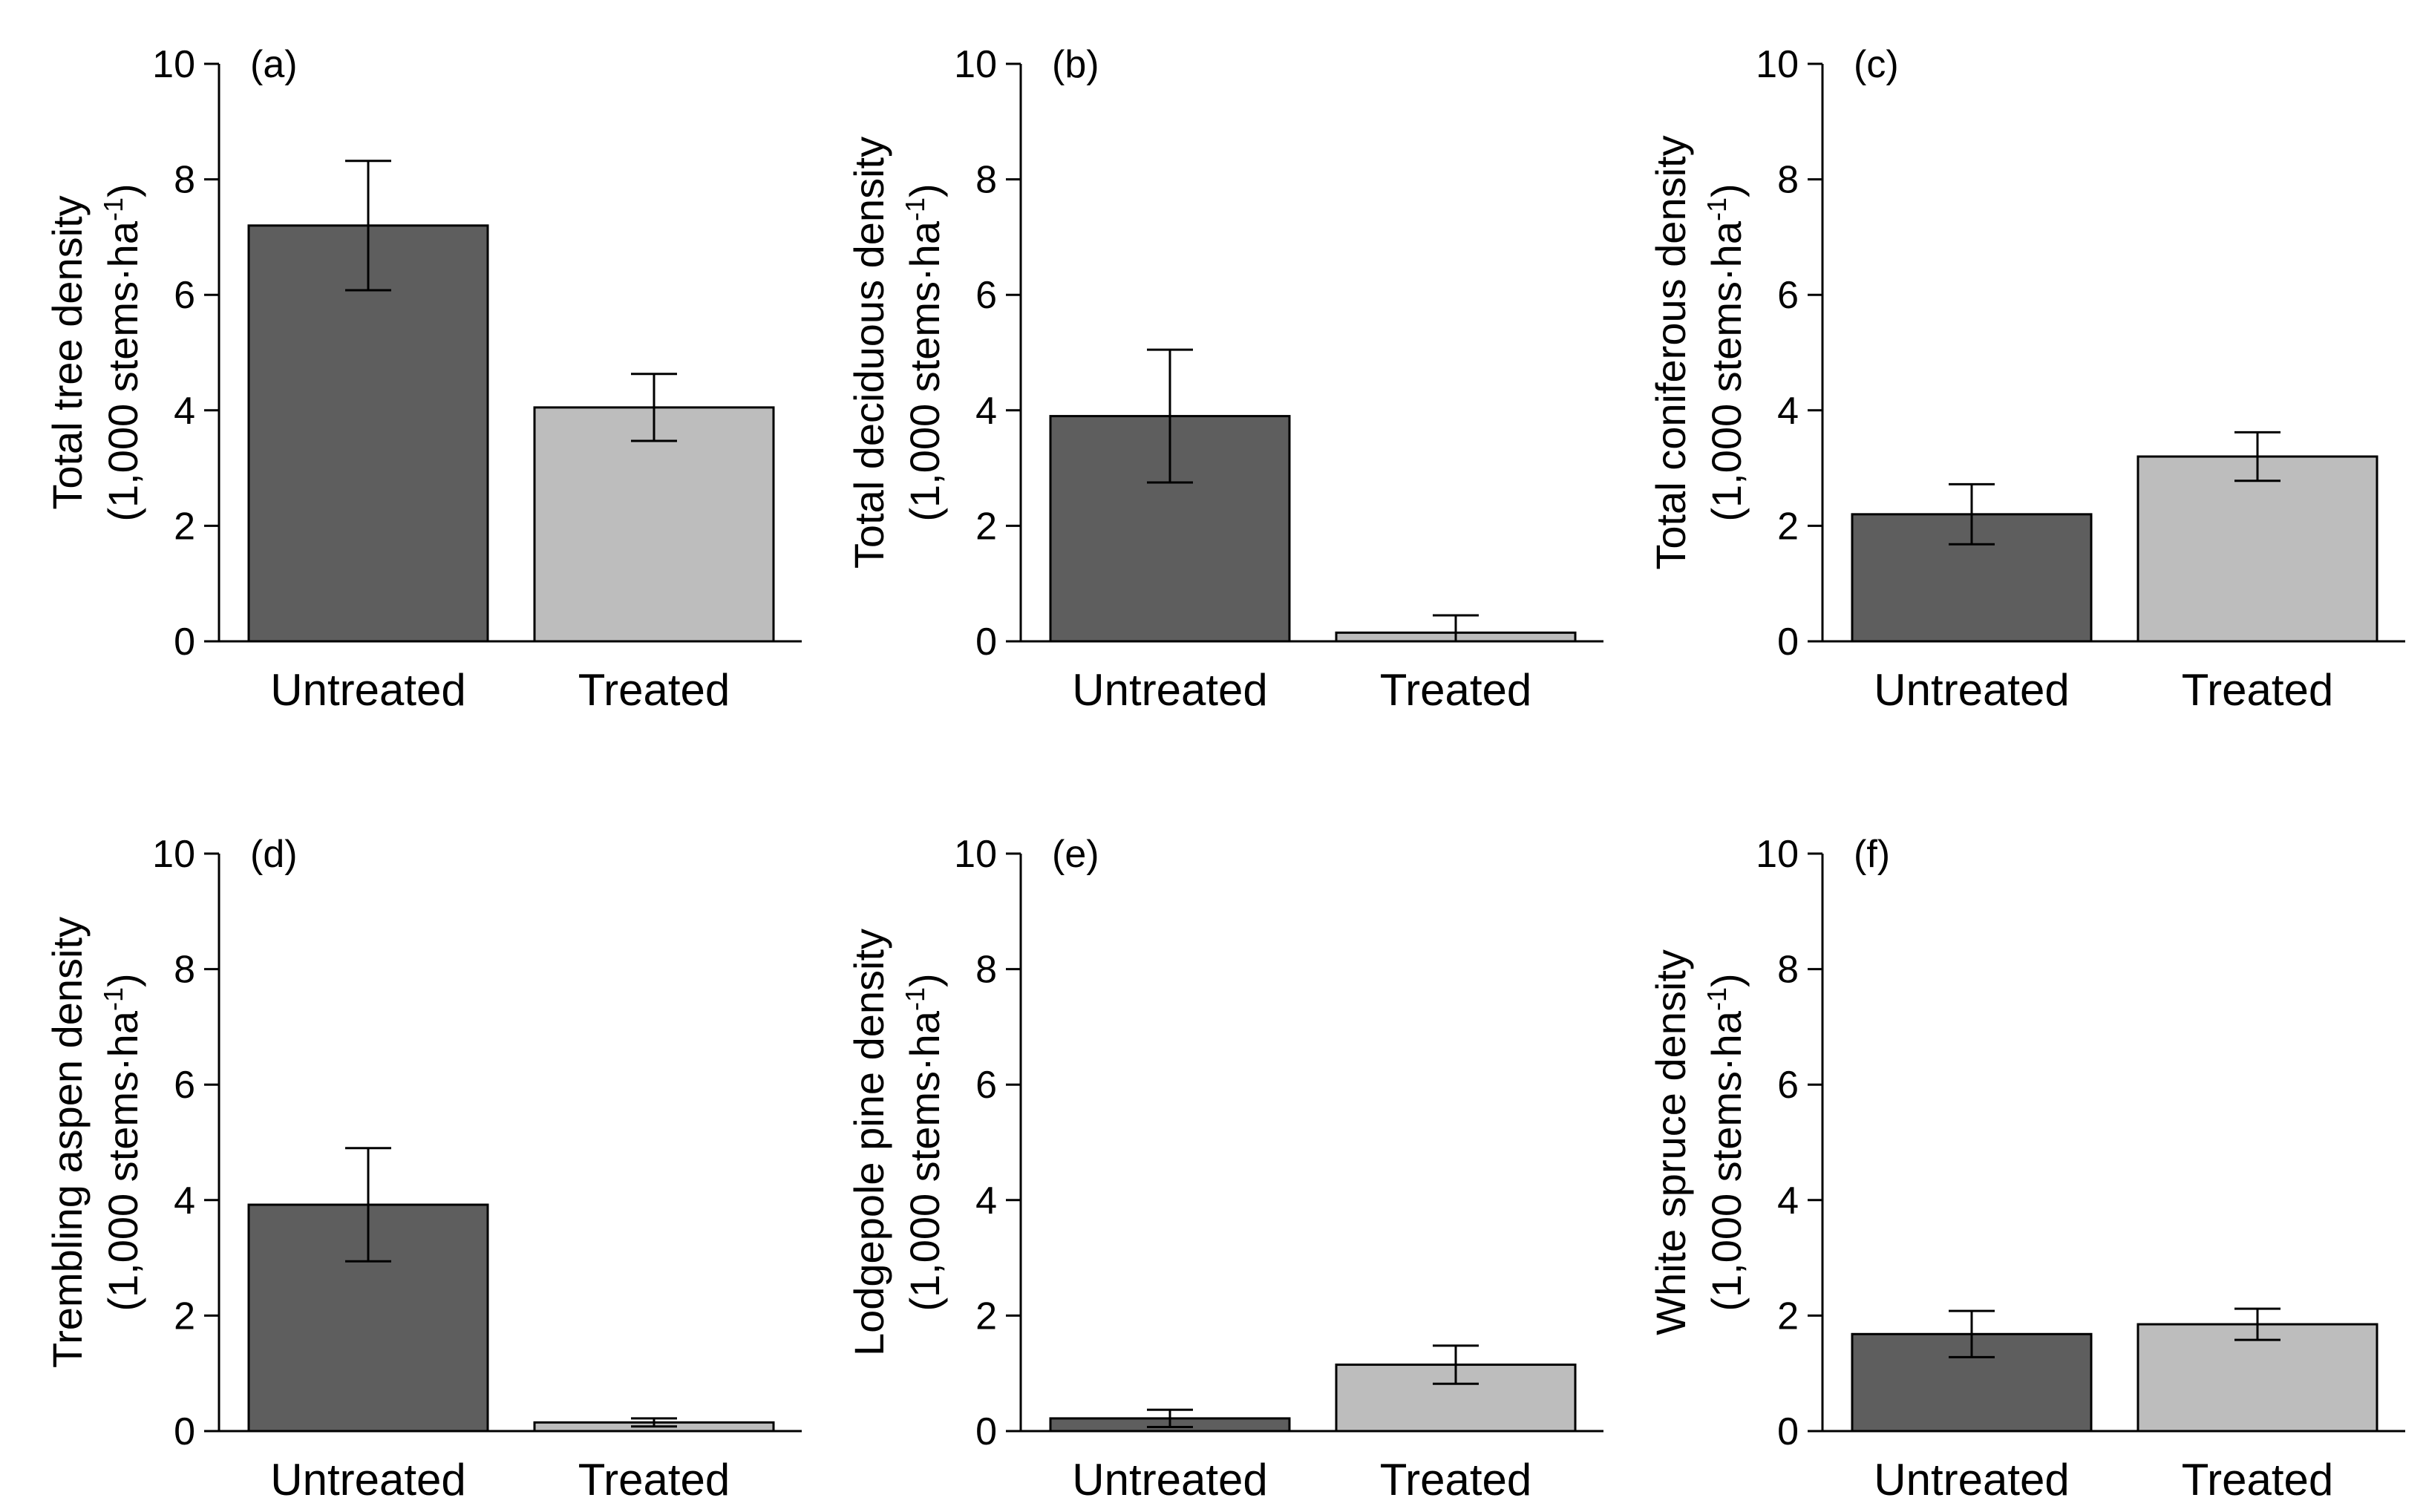 Image resolution: width=2426 pixels, height=1512 pixels. What do you see at coordinates (1075, 65) in the screenshot?
I see `panel-label: (b)` at bounding box center [1075, 65].